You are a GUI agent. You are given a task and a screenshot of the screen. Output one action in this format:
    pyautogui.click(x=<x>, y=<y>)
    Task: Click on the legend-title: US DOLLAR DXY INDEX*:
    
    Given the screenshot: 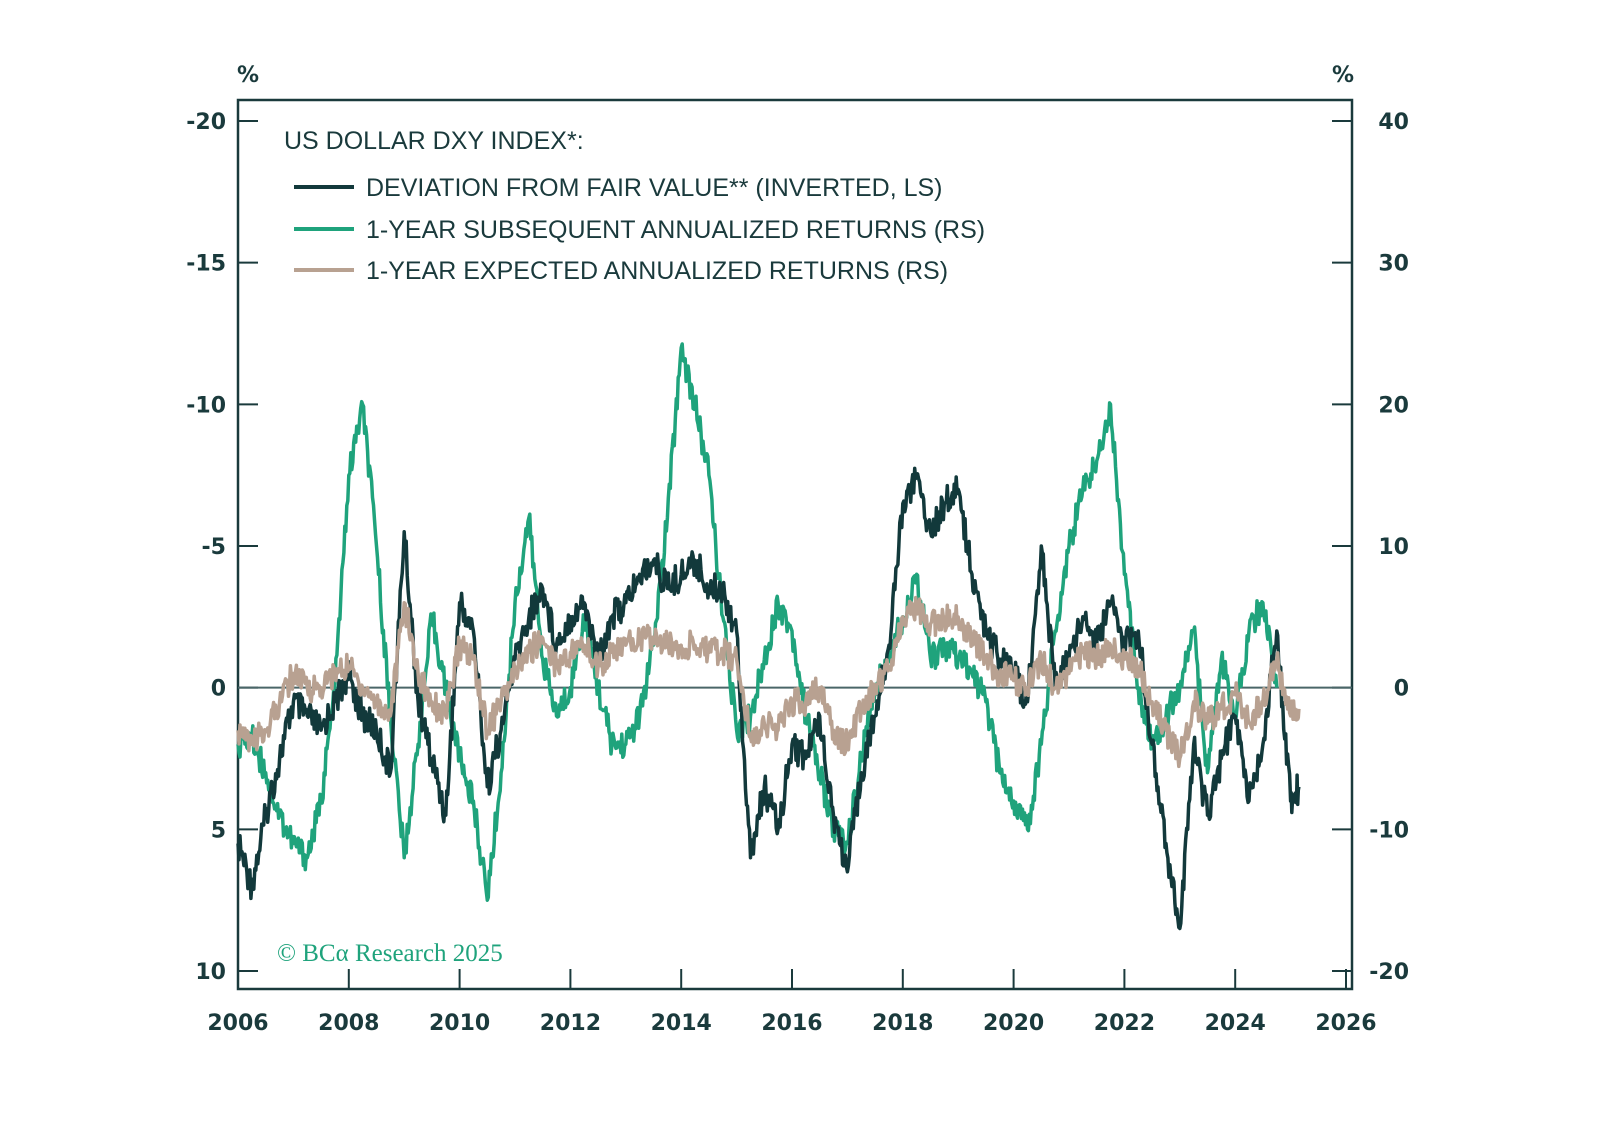 What is the action you would take?
    pyautogui.click(x=434, y=141)
    